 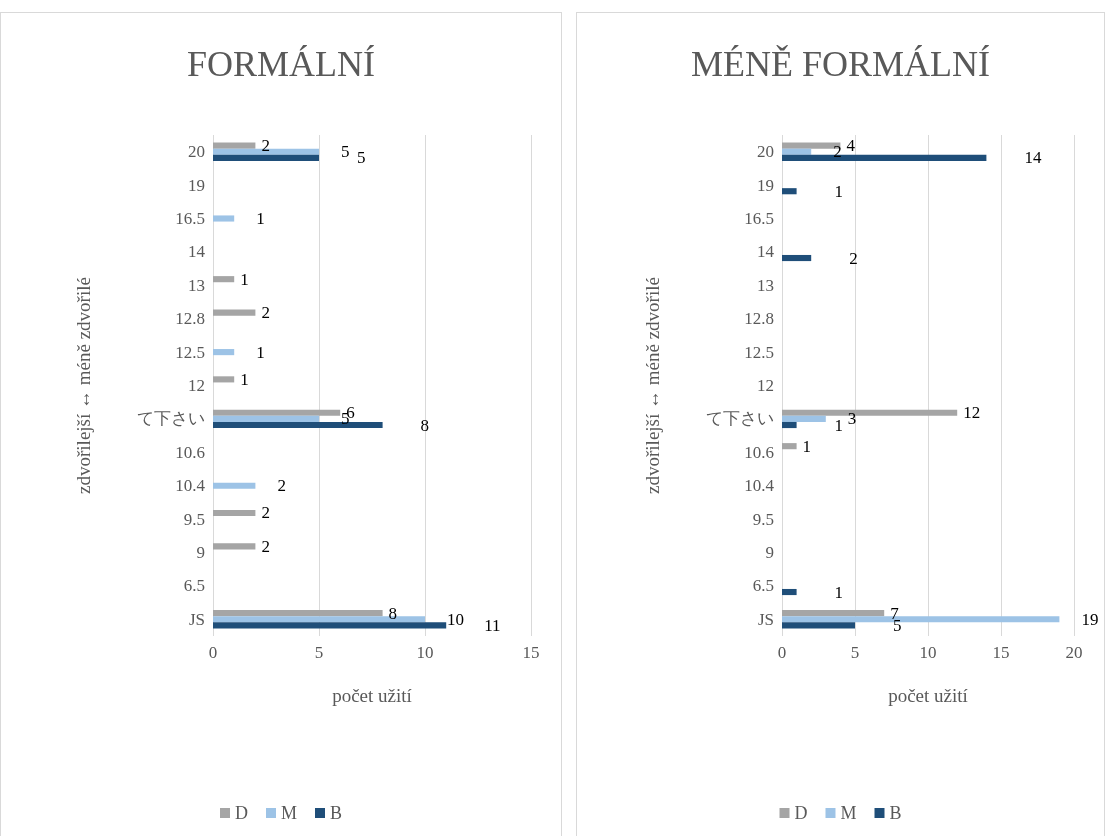 What do you see at coordinates (281, 64) in the screenshot?
I see `chart-title: FORMÁLNÍ` at bounding box center [281, 64].